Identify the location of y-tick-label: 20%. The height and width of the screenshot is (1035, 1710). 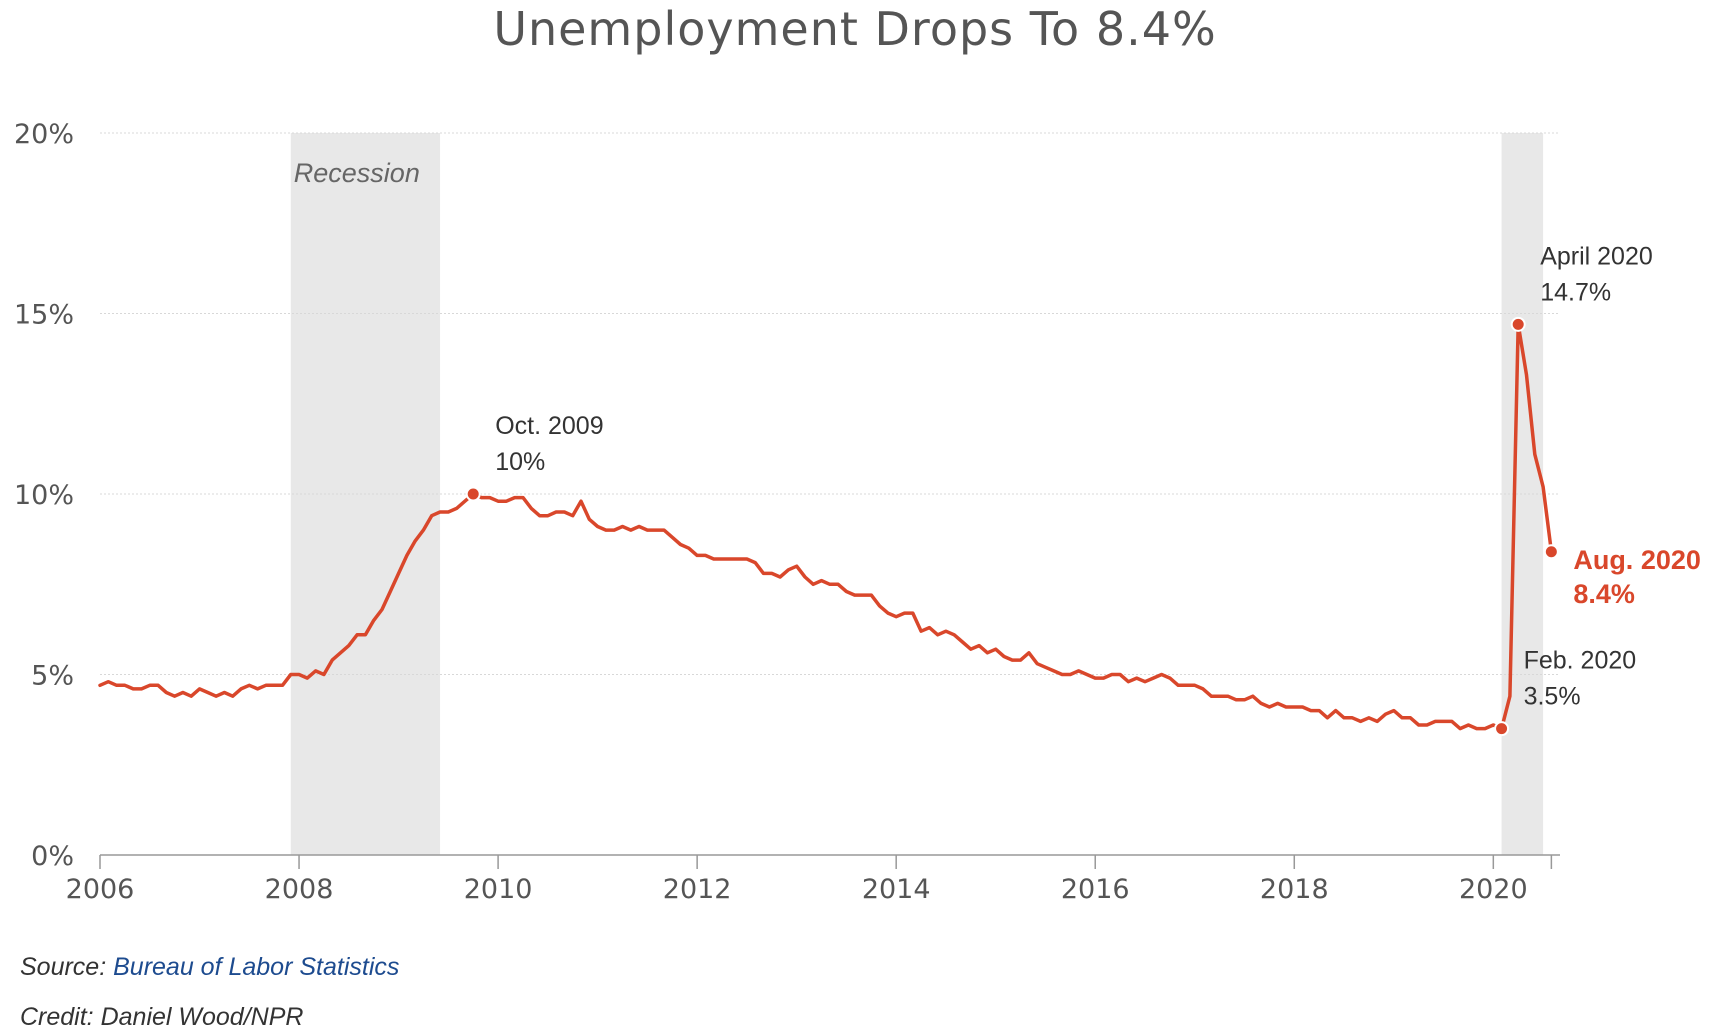
(44, 134).